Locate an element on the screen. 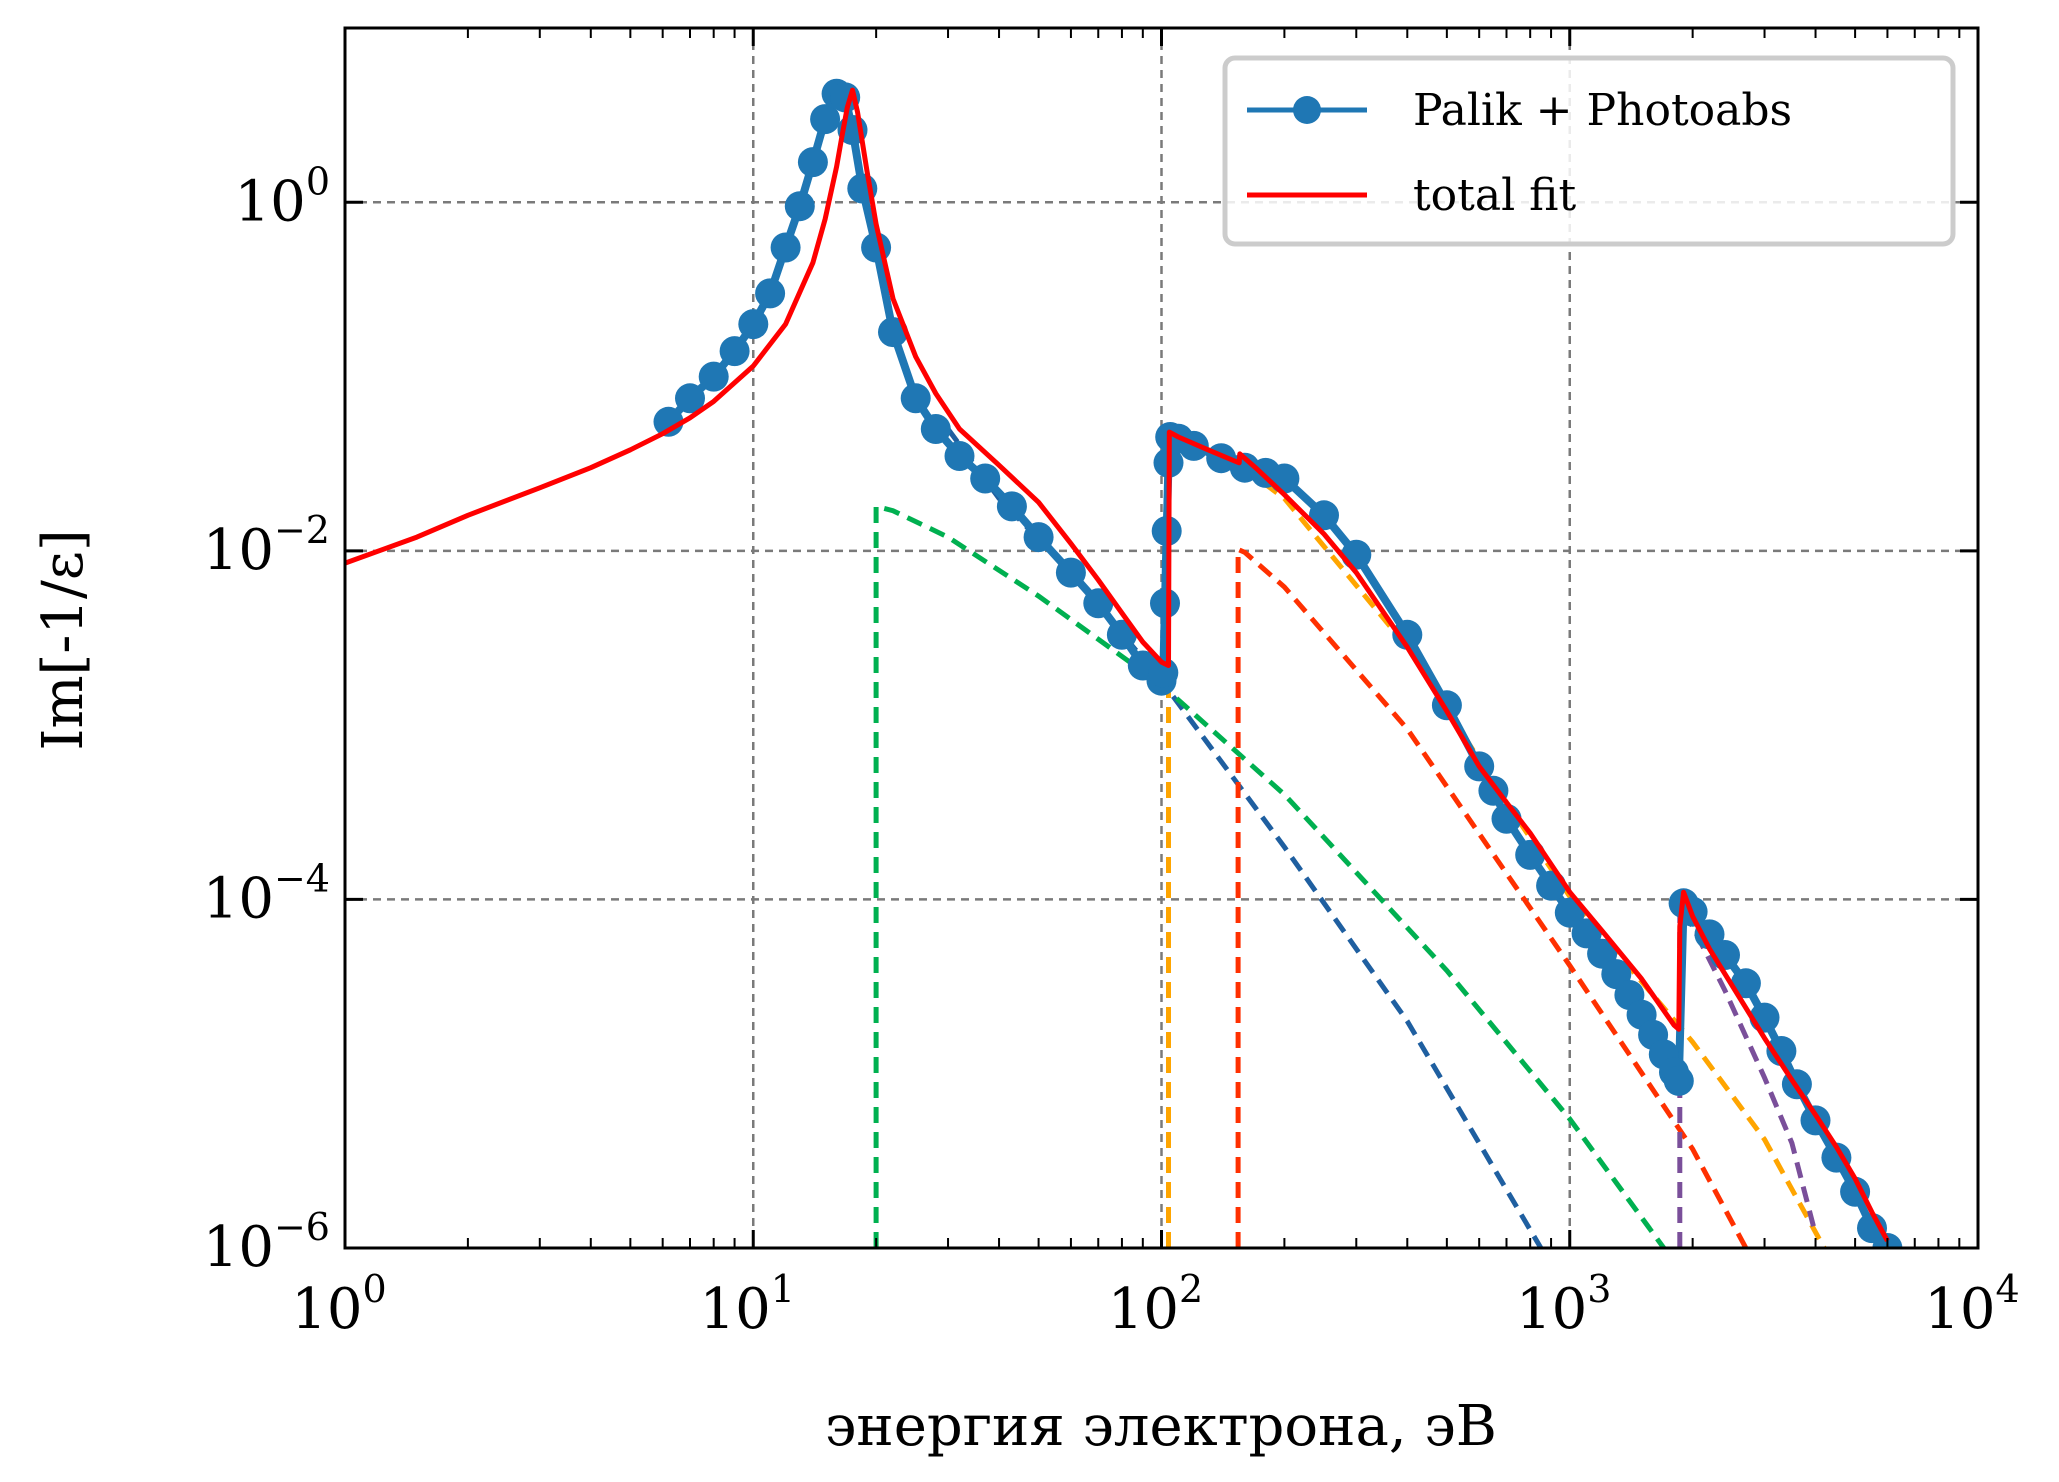  x-tick-label: 10⁴ is located at coordinates (1971, 1304).